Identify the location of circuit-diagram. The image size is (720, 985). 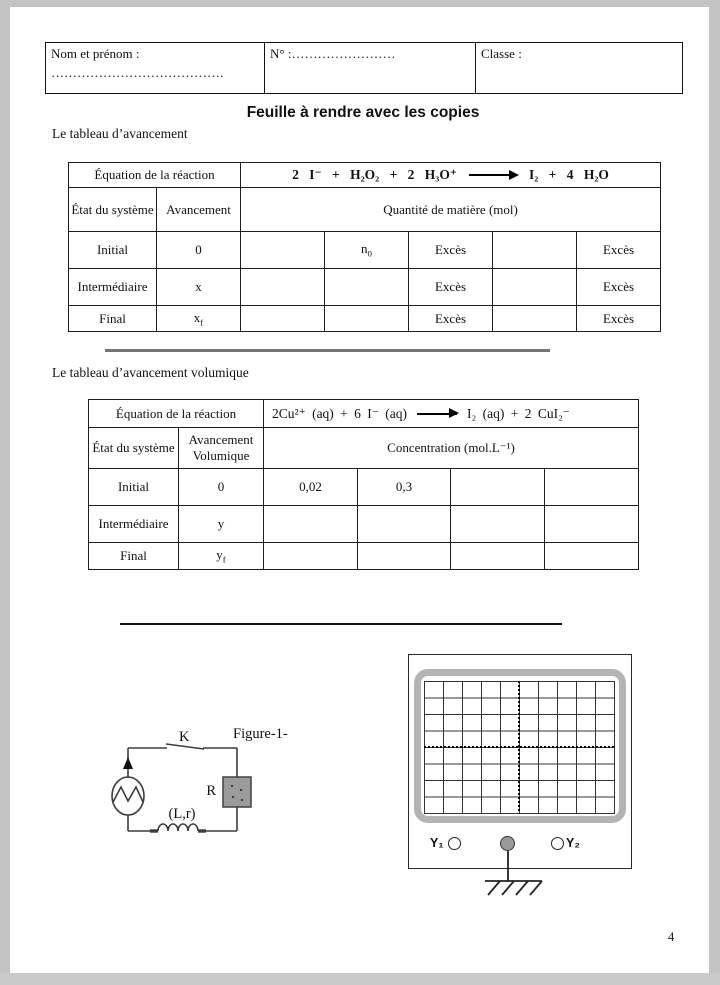
(181, 788).